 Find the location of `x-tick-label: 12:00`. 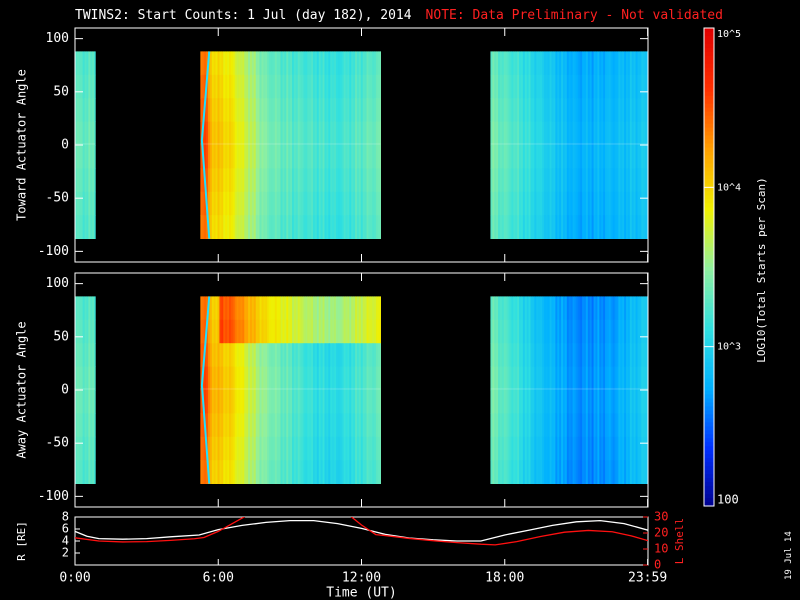

x-tick-label: 12:00 is located at coordinates (361, 578).